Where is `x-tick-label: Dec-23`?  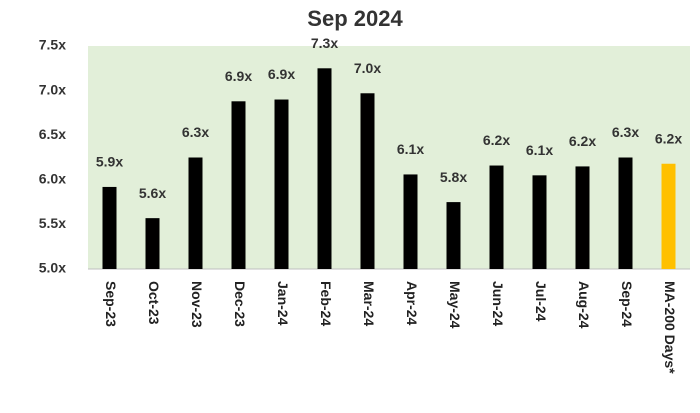 x-tick-label: Dec-23 is located at coordinates (240, 304).